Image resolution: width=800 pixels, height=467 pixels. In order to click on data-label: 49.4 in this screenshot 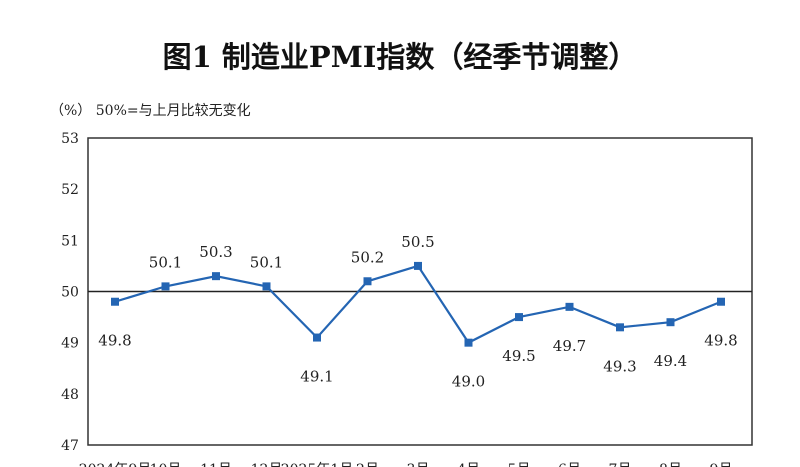, I will do `click(670, 361)`.